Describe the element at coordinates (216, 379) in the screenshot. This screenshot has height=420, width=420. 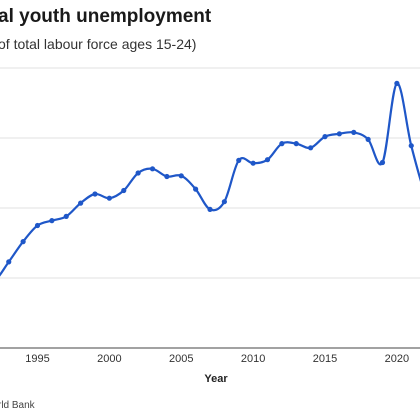
I see `x-axis-title: Year` at that location.